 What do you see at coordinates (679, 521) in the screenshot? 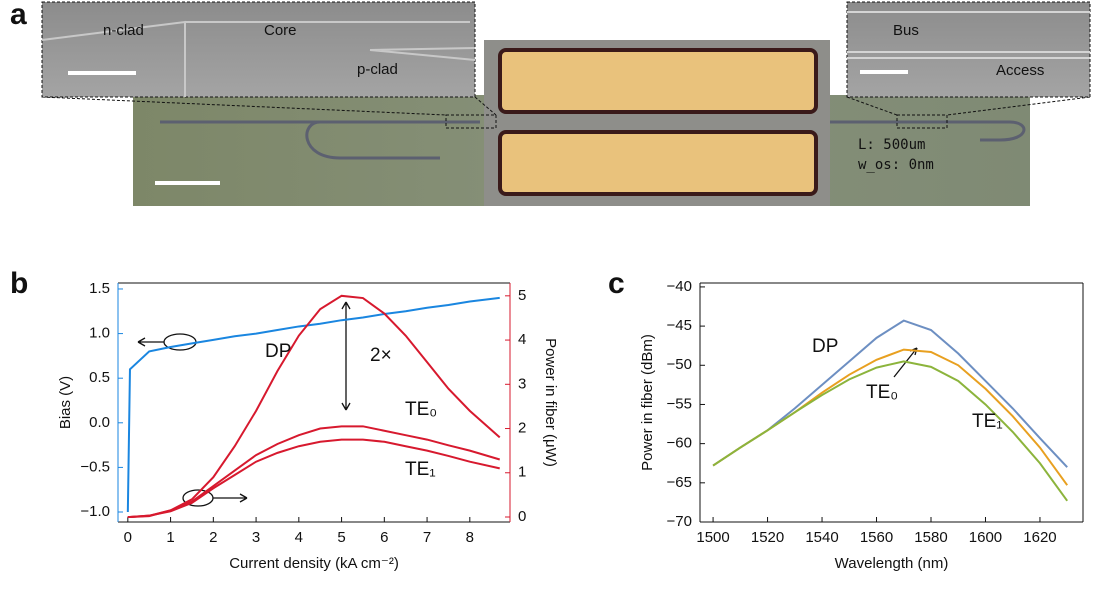
I see `y-tick-label: −70` at bounding box center [679, 521].